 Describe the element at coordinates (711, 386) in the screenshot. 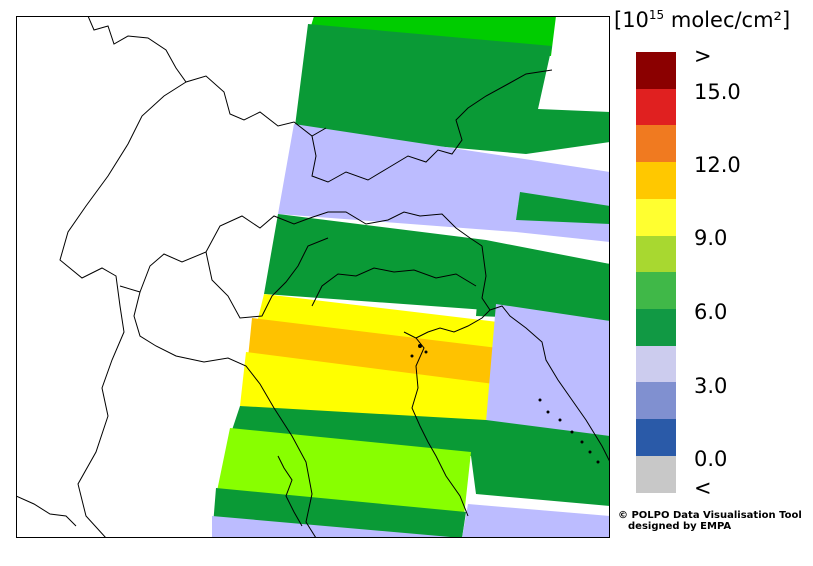

I see `legend-tick: 3.0` at that location.